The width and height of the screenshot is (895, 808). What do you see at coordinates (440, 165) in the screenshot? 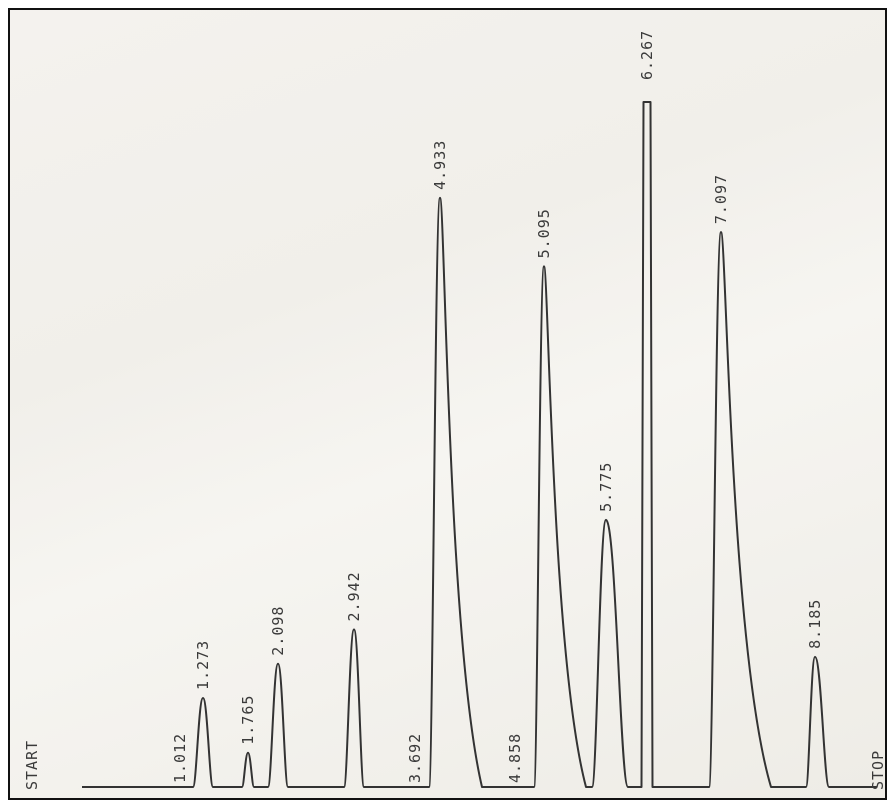
I see `peak-label: 4.933` at bounding box center [440, 165].